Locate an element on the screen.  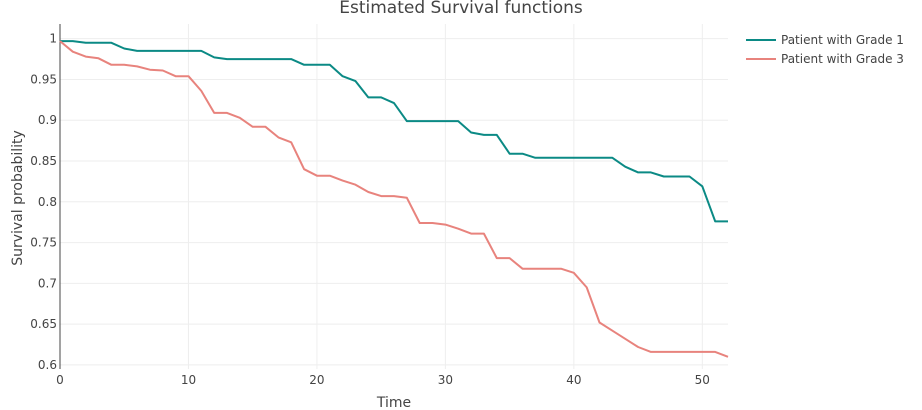
x-tick-label: 20 is located at coordinates (316, 380).